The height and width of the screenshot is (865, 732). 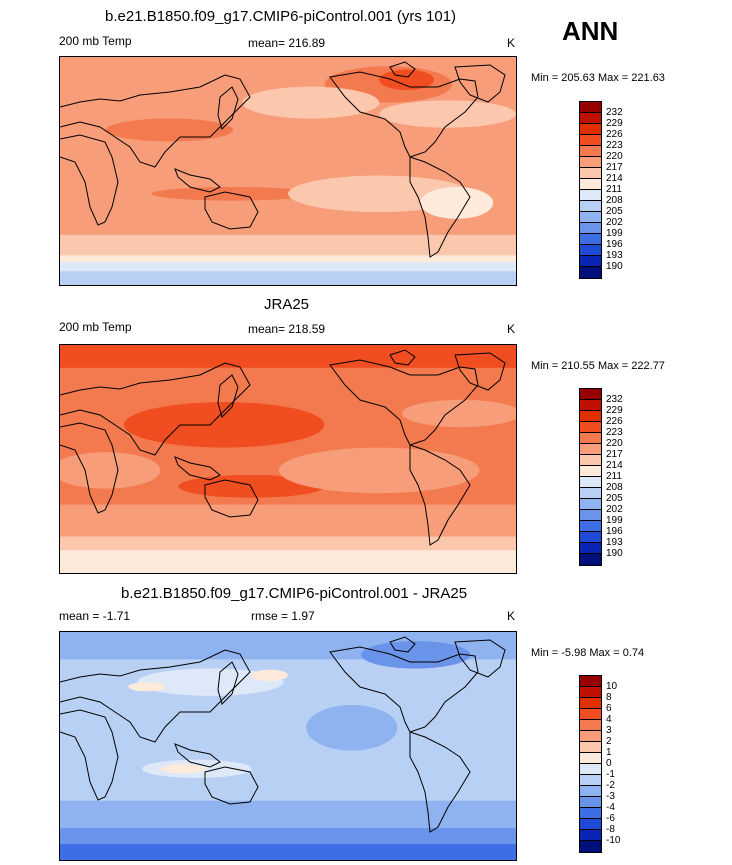 What do you see at coordinates (614, 156) in the screenshot?
I see `colorbar-tick-label: 220` at bounding box center [614, 156].